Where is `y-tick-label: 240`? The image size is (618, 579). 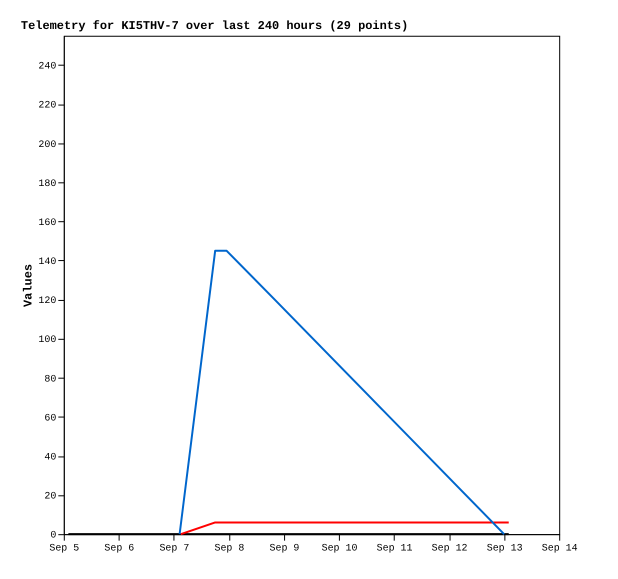 y-tick-label: 240 is located at coordinates (47, 66).